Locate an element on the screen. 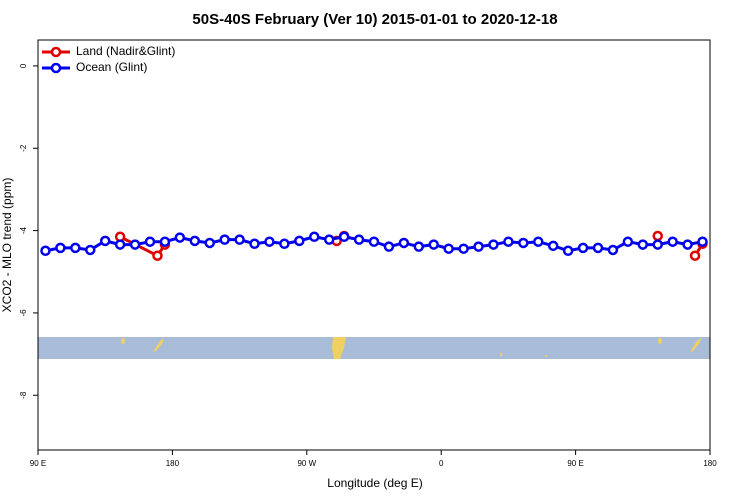  y-tick-label: -8 is located at coordinates (23, 395).